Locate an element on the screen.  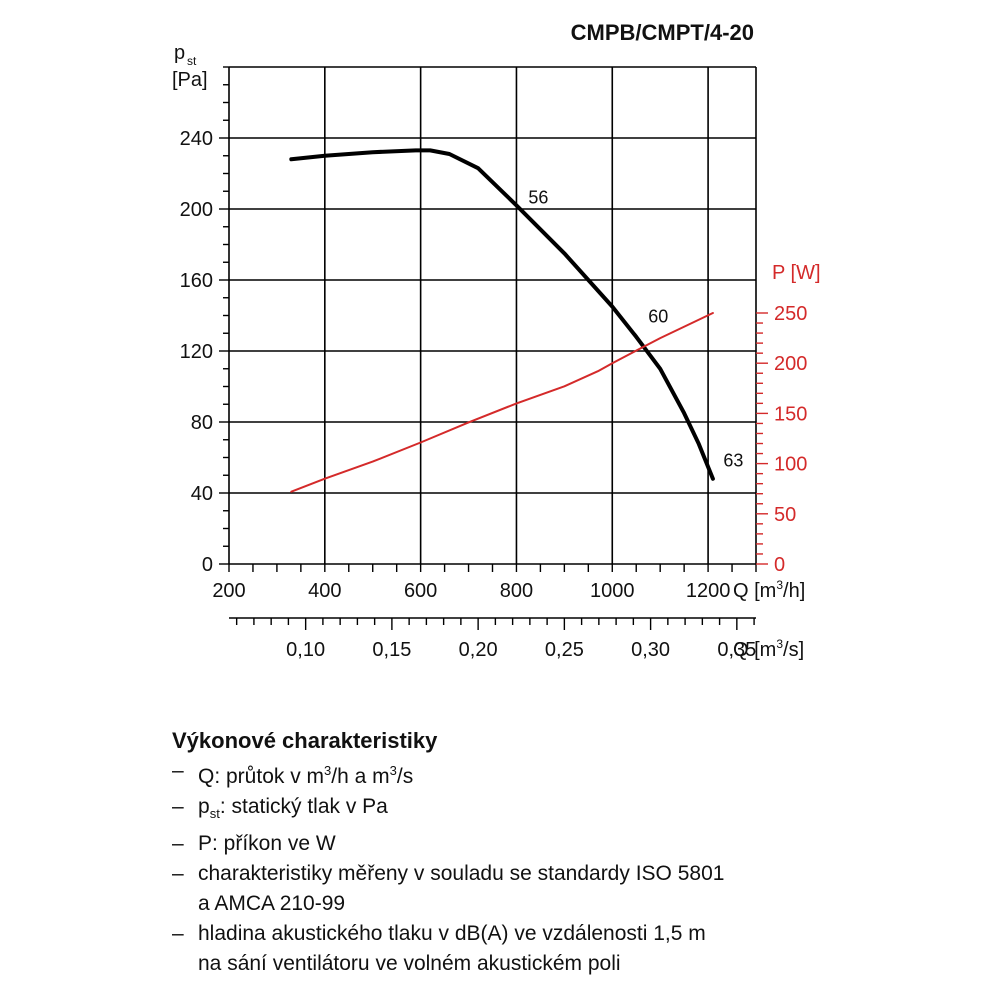
secondary-x-tick-label: 0,20 is located at coordinates (478, 650).